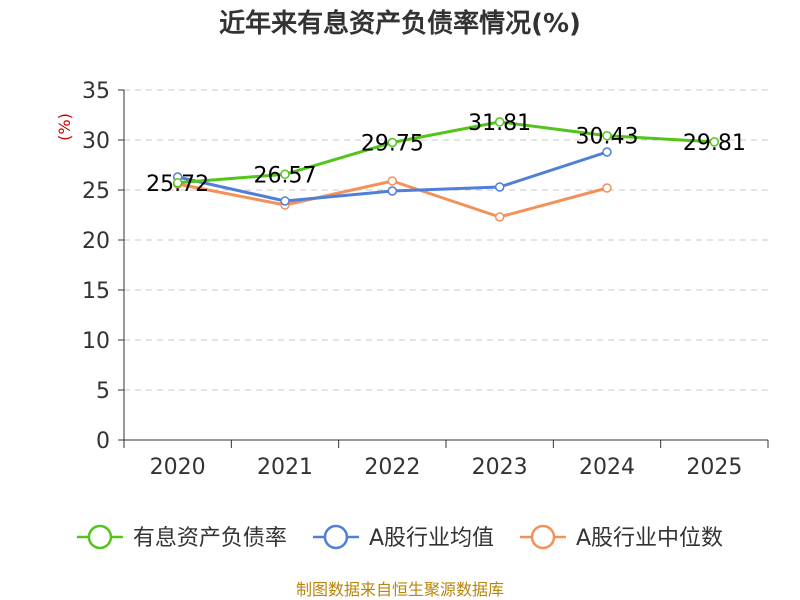 This screenshot has width=800, height=600. I want to click on legend: 有息资产负债率 A股行业均值 A股行业中位数, so click(399, 537).